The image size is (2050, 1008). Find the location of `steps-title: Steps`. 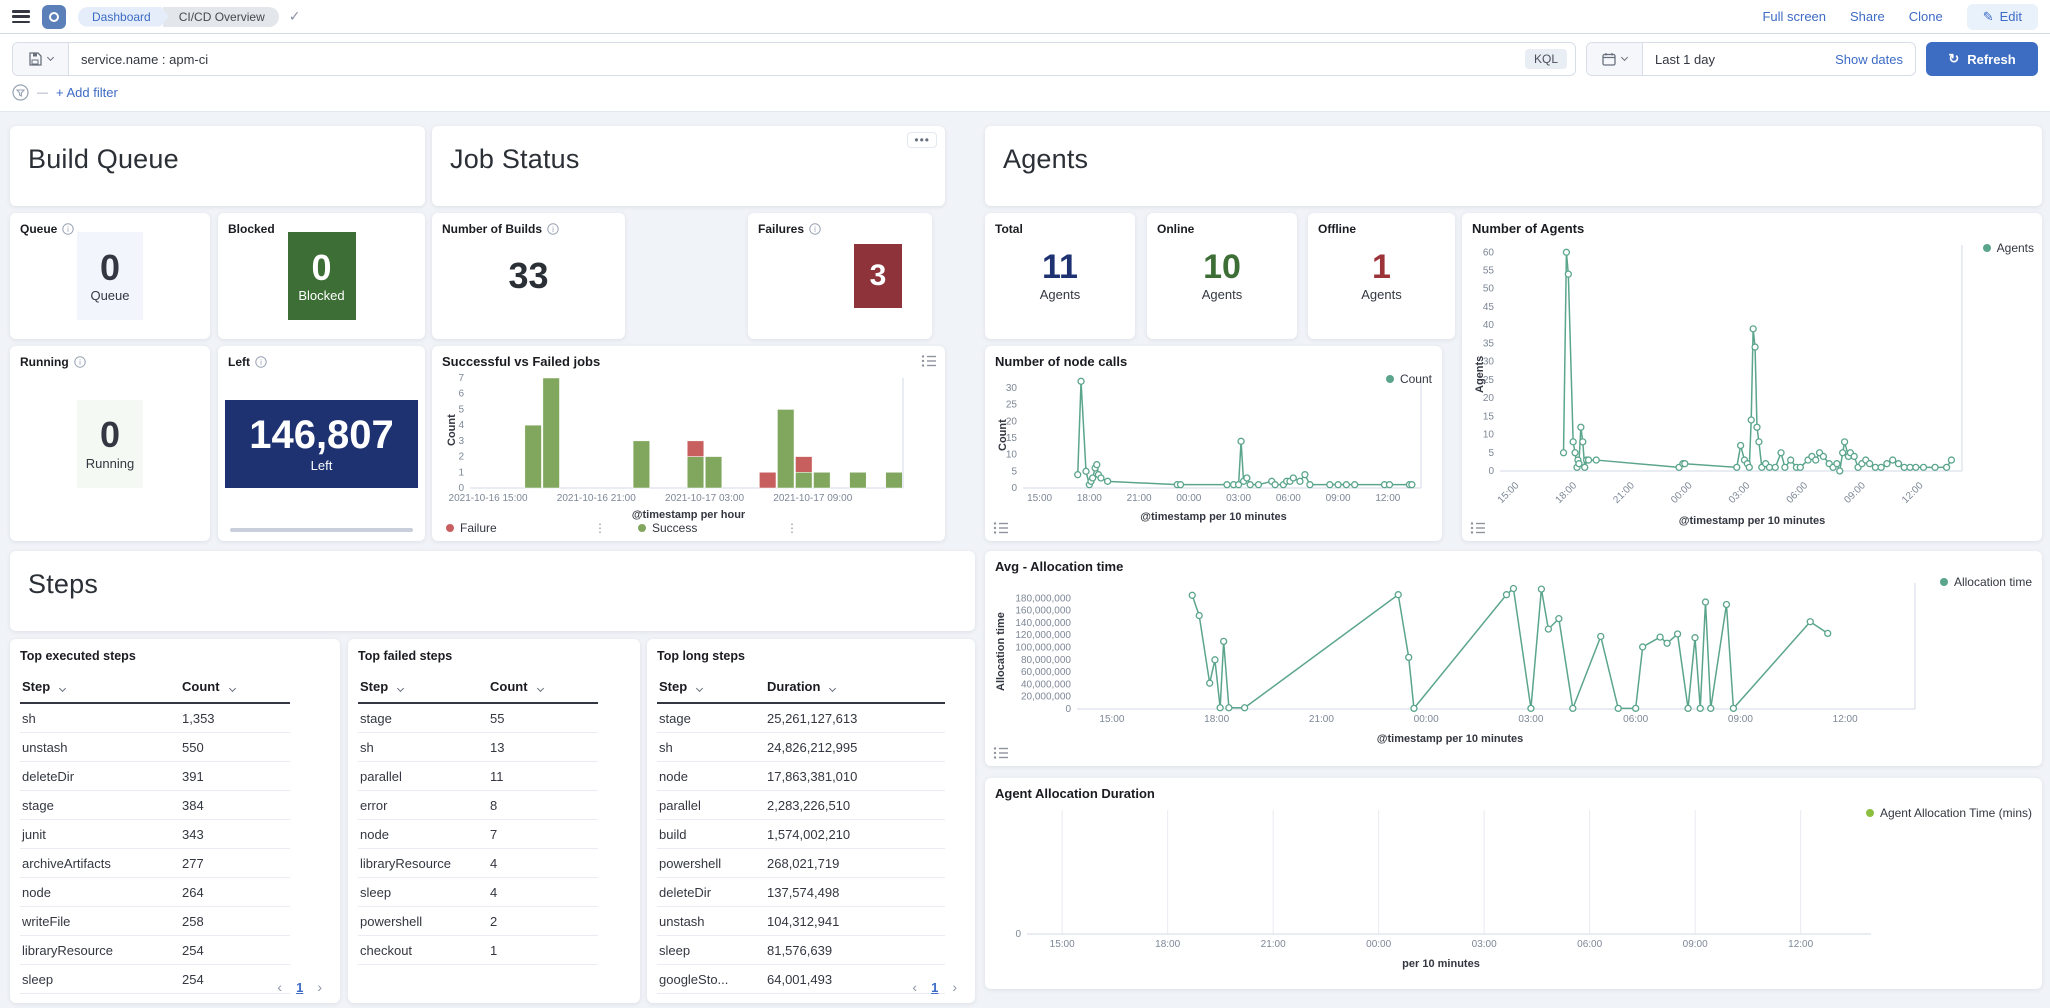

steps-title: Steps is located at coordinates (63, 584).